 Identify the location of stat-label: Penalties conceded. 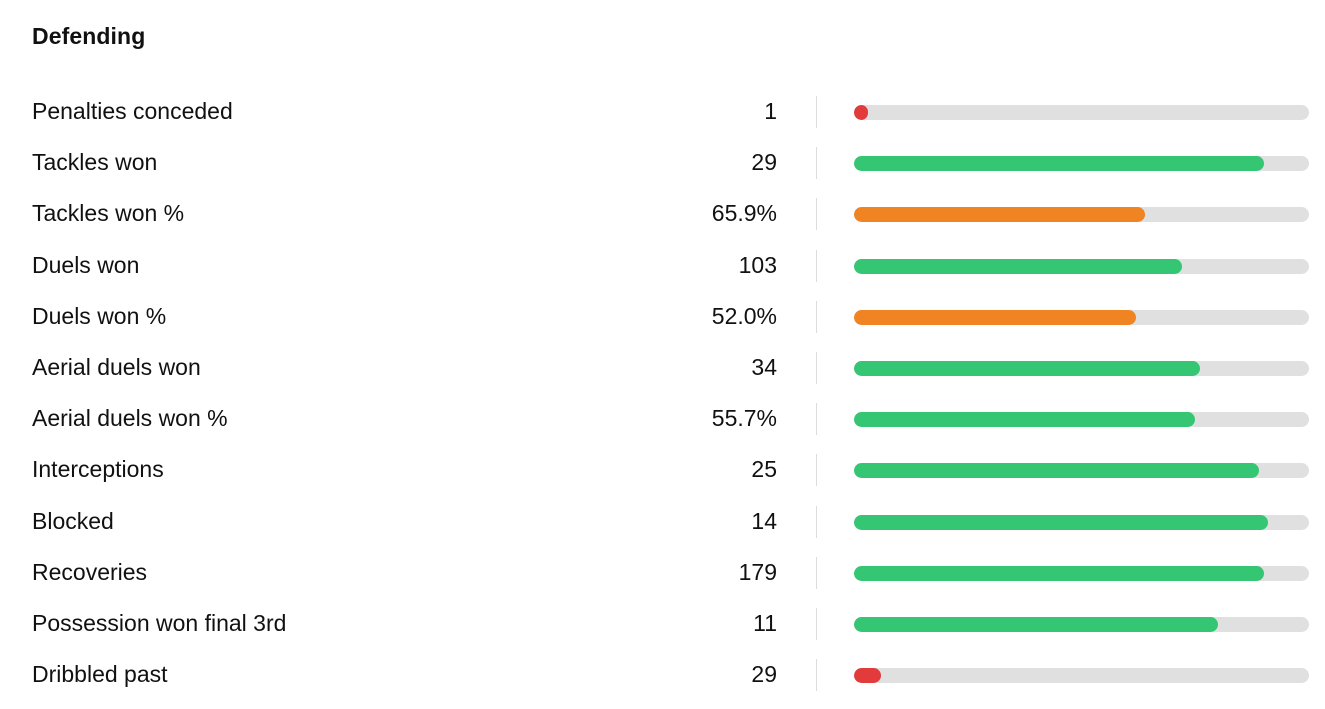
(132, 111).